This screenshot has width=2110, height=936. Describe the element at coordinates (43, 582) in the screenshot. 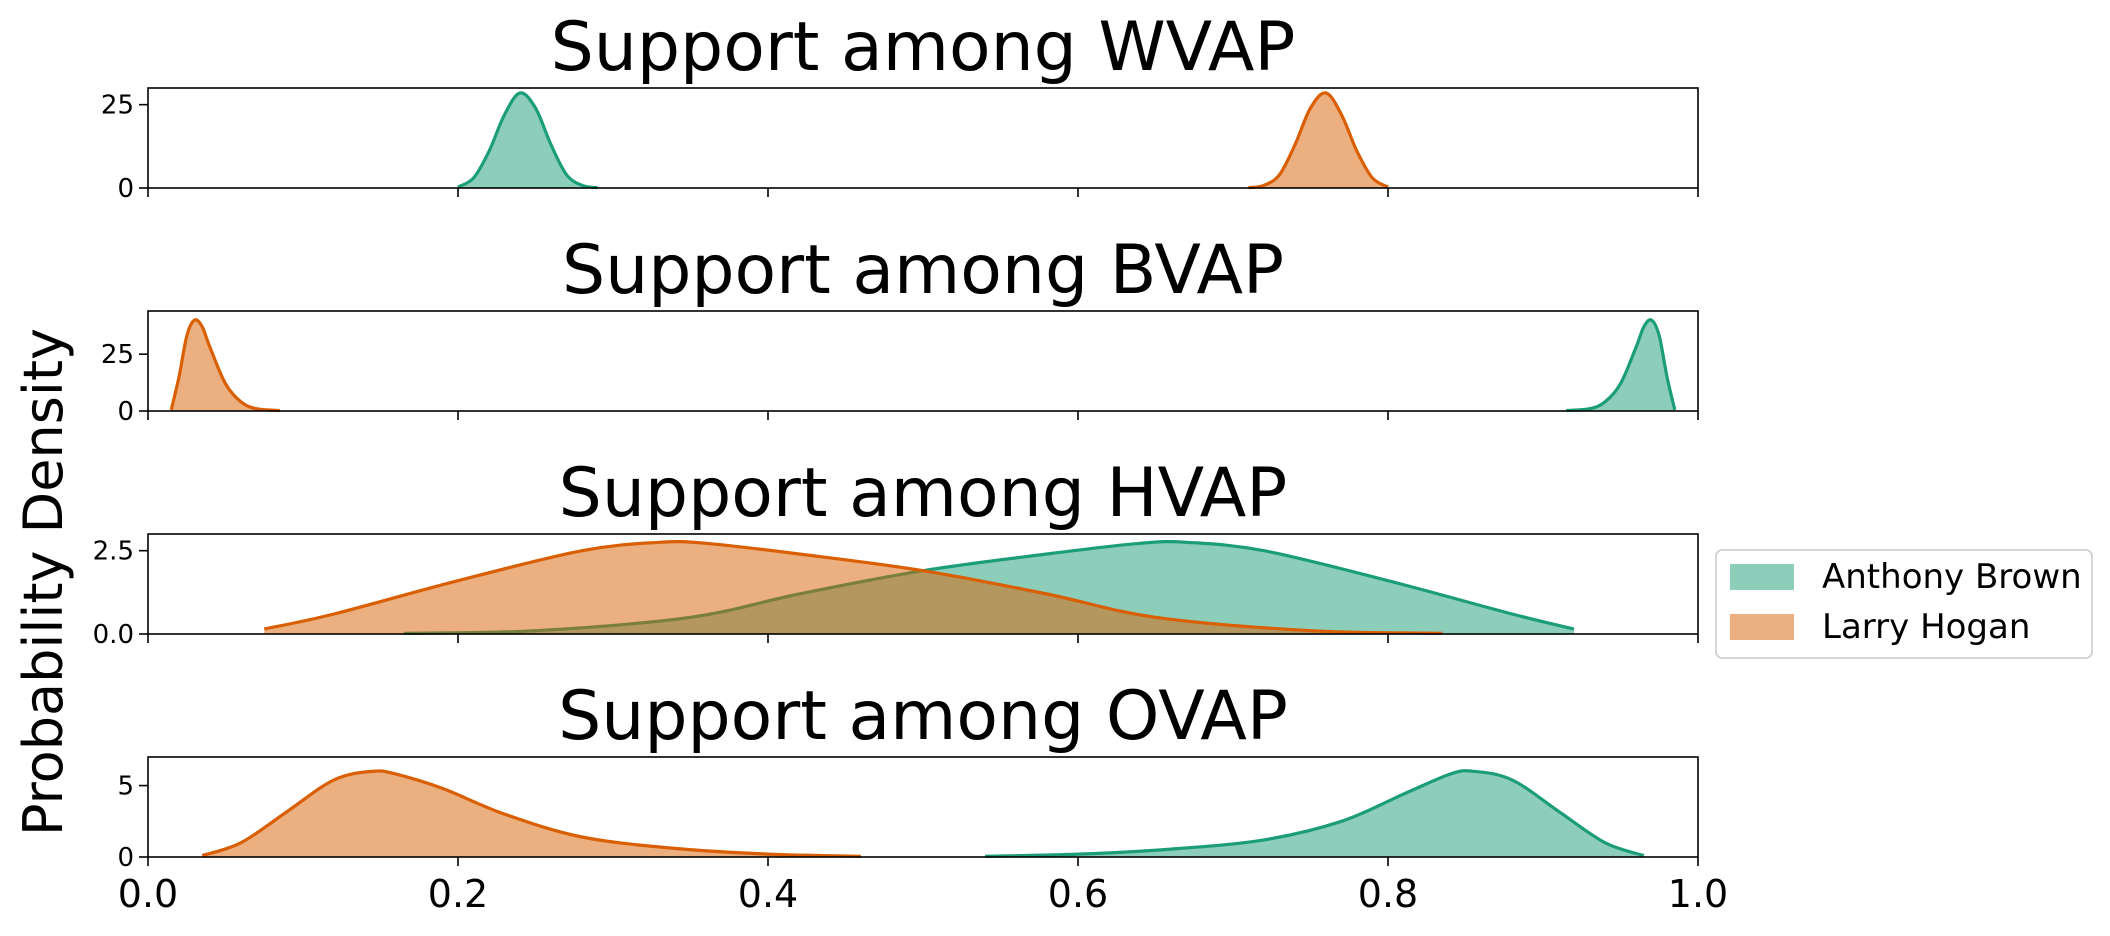

I see `y-axis-label: Probability Density` at that location.